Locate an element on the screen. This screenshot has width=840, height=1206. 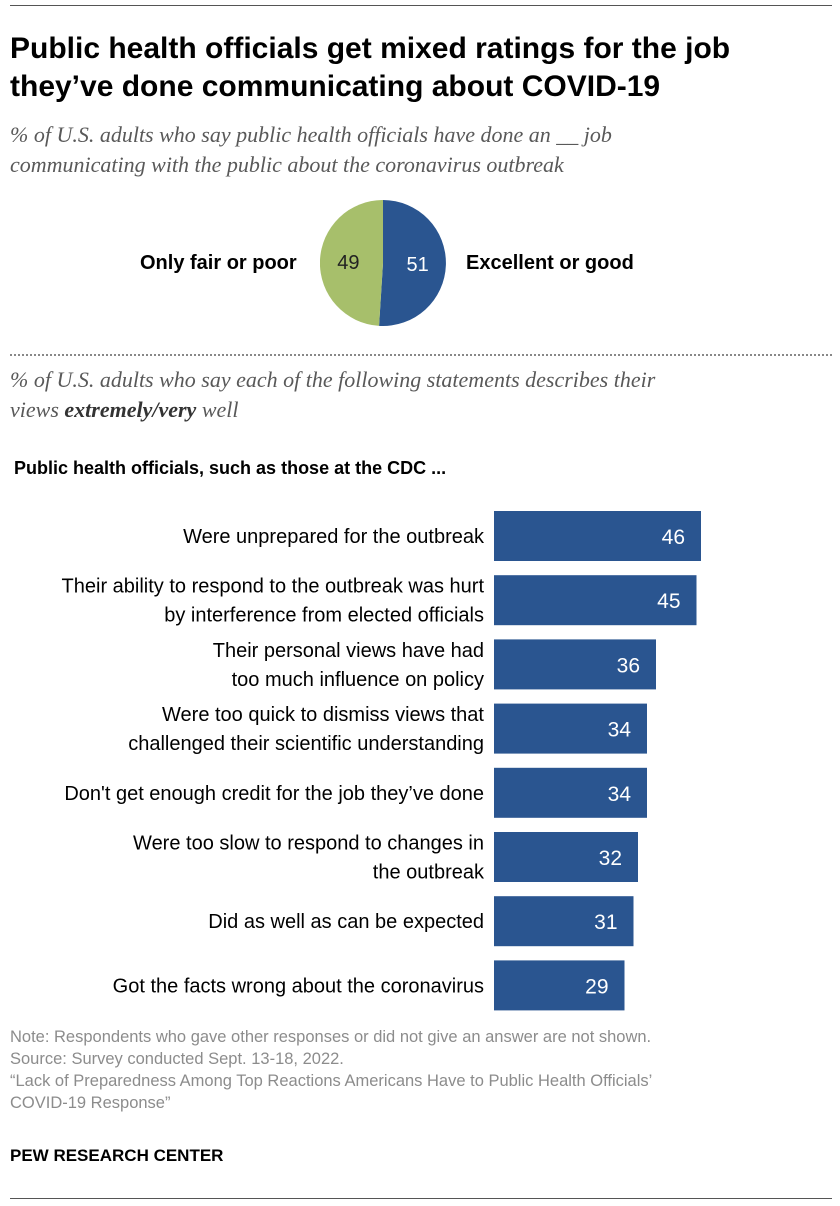
bottom-rule is located at coordinates (421, 1198).